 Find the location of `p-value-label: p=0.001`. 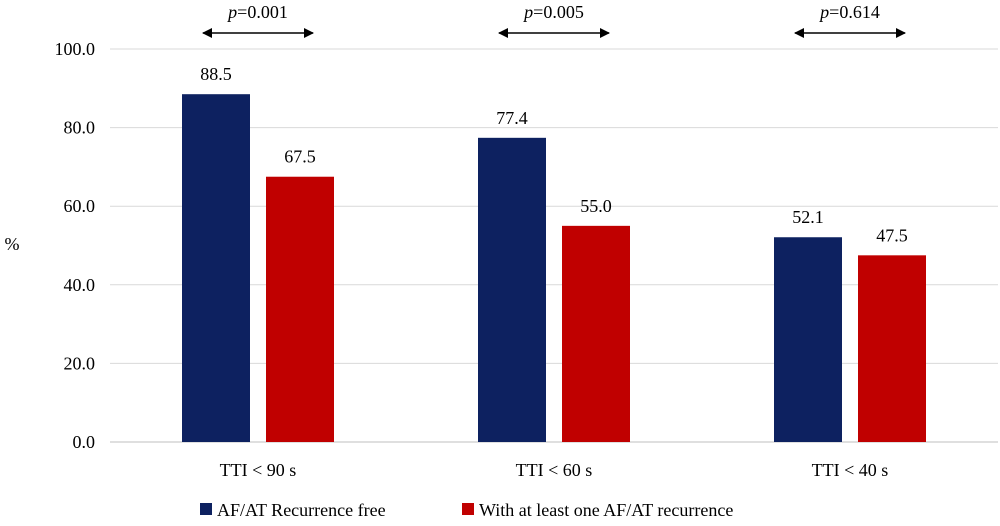

p-value-label: p=0.001 is located at coordinates (257, 12).